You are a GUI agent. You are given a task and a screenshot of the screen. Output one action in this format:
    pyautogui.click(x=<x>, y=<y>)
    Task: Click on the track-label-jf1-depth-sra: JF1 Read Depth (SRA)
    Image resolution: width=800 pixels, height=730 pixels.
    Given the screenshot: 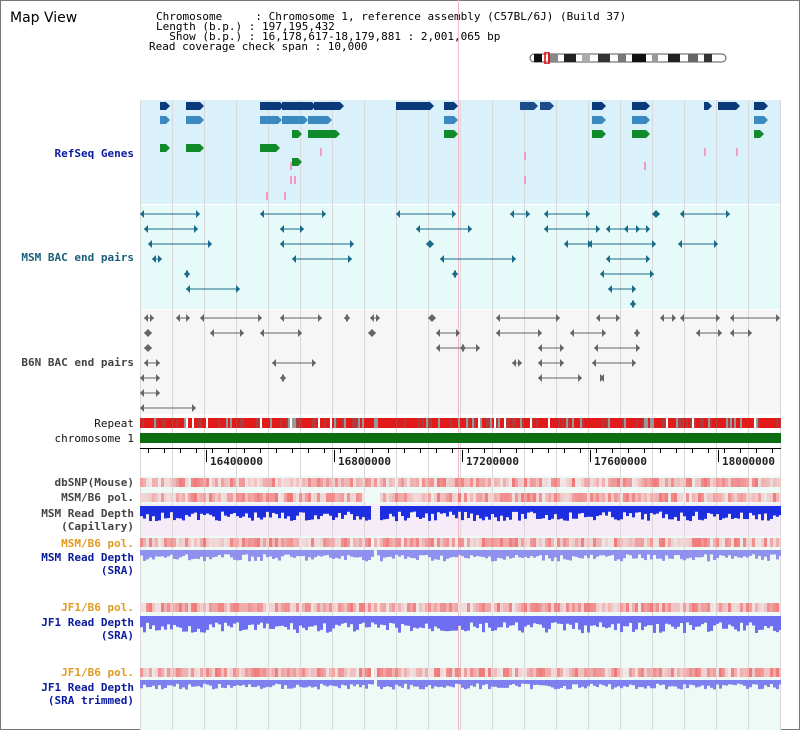 What is the action you would take?
    pyautogui.click(x=87, y=629)
    